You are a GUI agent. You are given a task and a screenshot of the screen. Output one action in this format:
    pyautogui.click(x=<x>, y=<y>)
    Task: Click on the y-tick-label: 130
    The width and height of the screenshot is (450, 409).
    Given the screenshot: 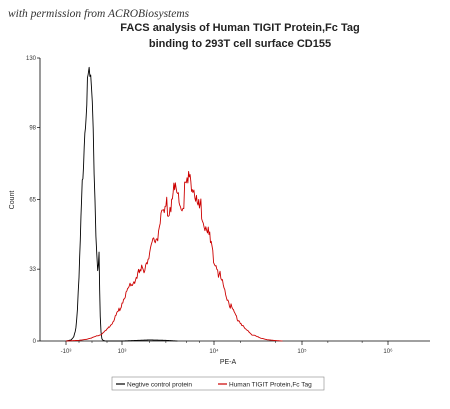 What is the action you would take?
    pyautogui.click(x=31, y=59)
    